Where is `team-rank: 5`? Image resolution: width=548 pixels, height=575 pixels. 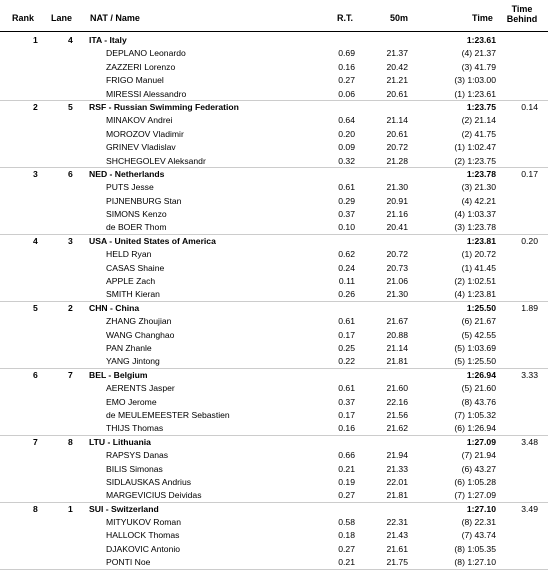 team-rank: 5 is located at coordinates (35, 307).